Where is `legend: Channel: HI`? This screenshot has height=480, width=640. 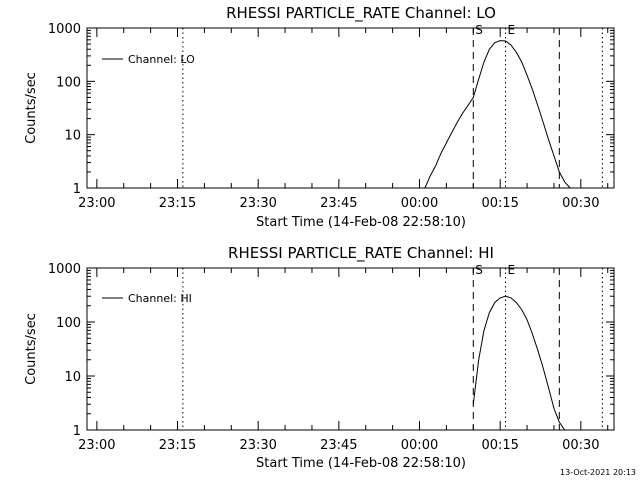 legend: Channel: HI is located at coordinates (147, 298).